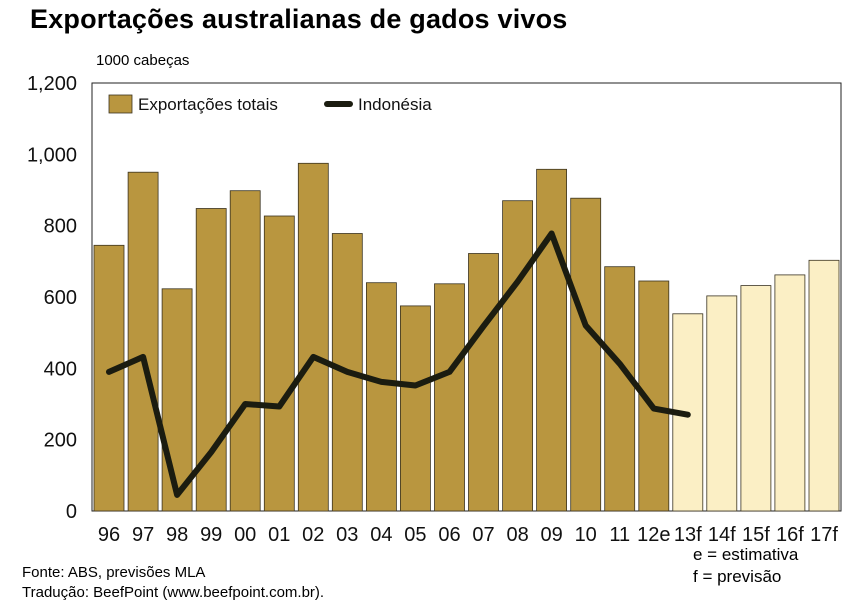 The width and height of the screenshot is (848, 611). What do you see at coordinates (177, 535) in the screenshot?
I see `x-tick-label: 98` at bounding box center [177, 535].